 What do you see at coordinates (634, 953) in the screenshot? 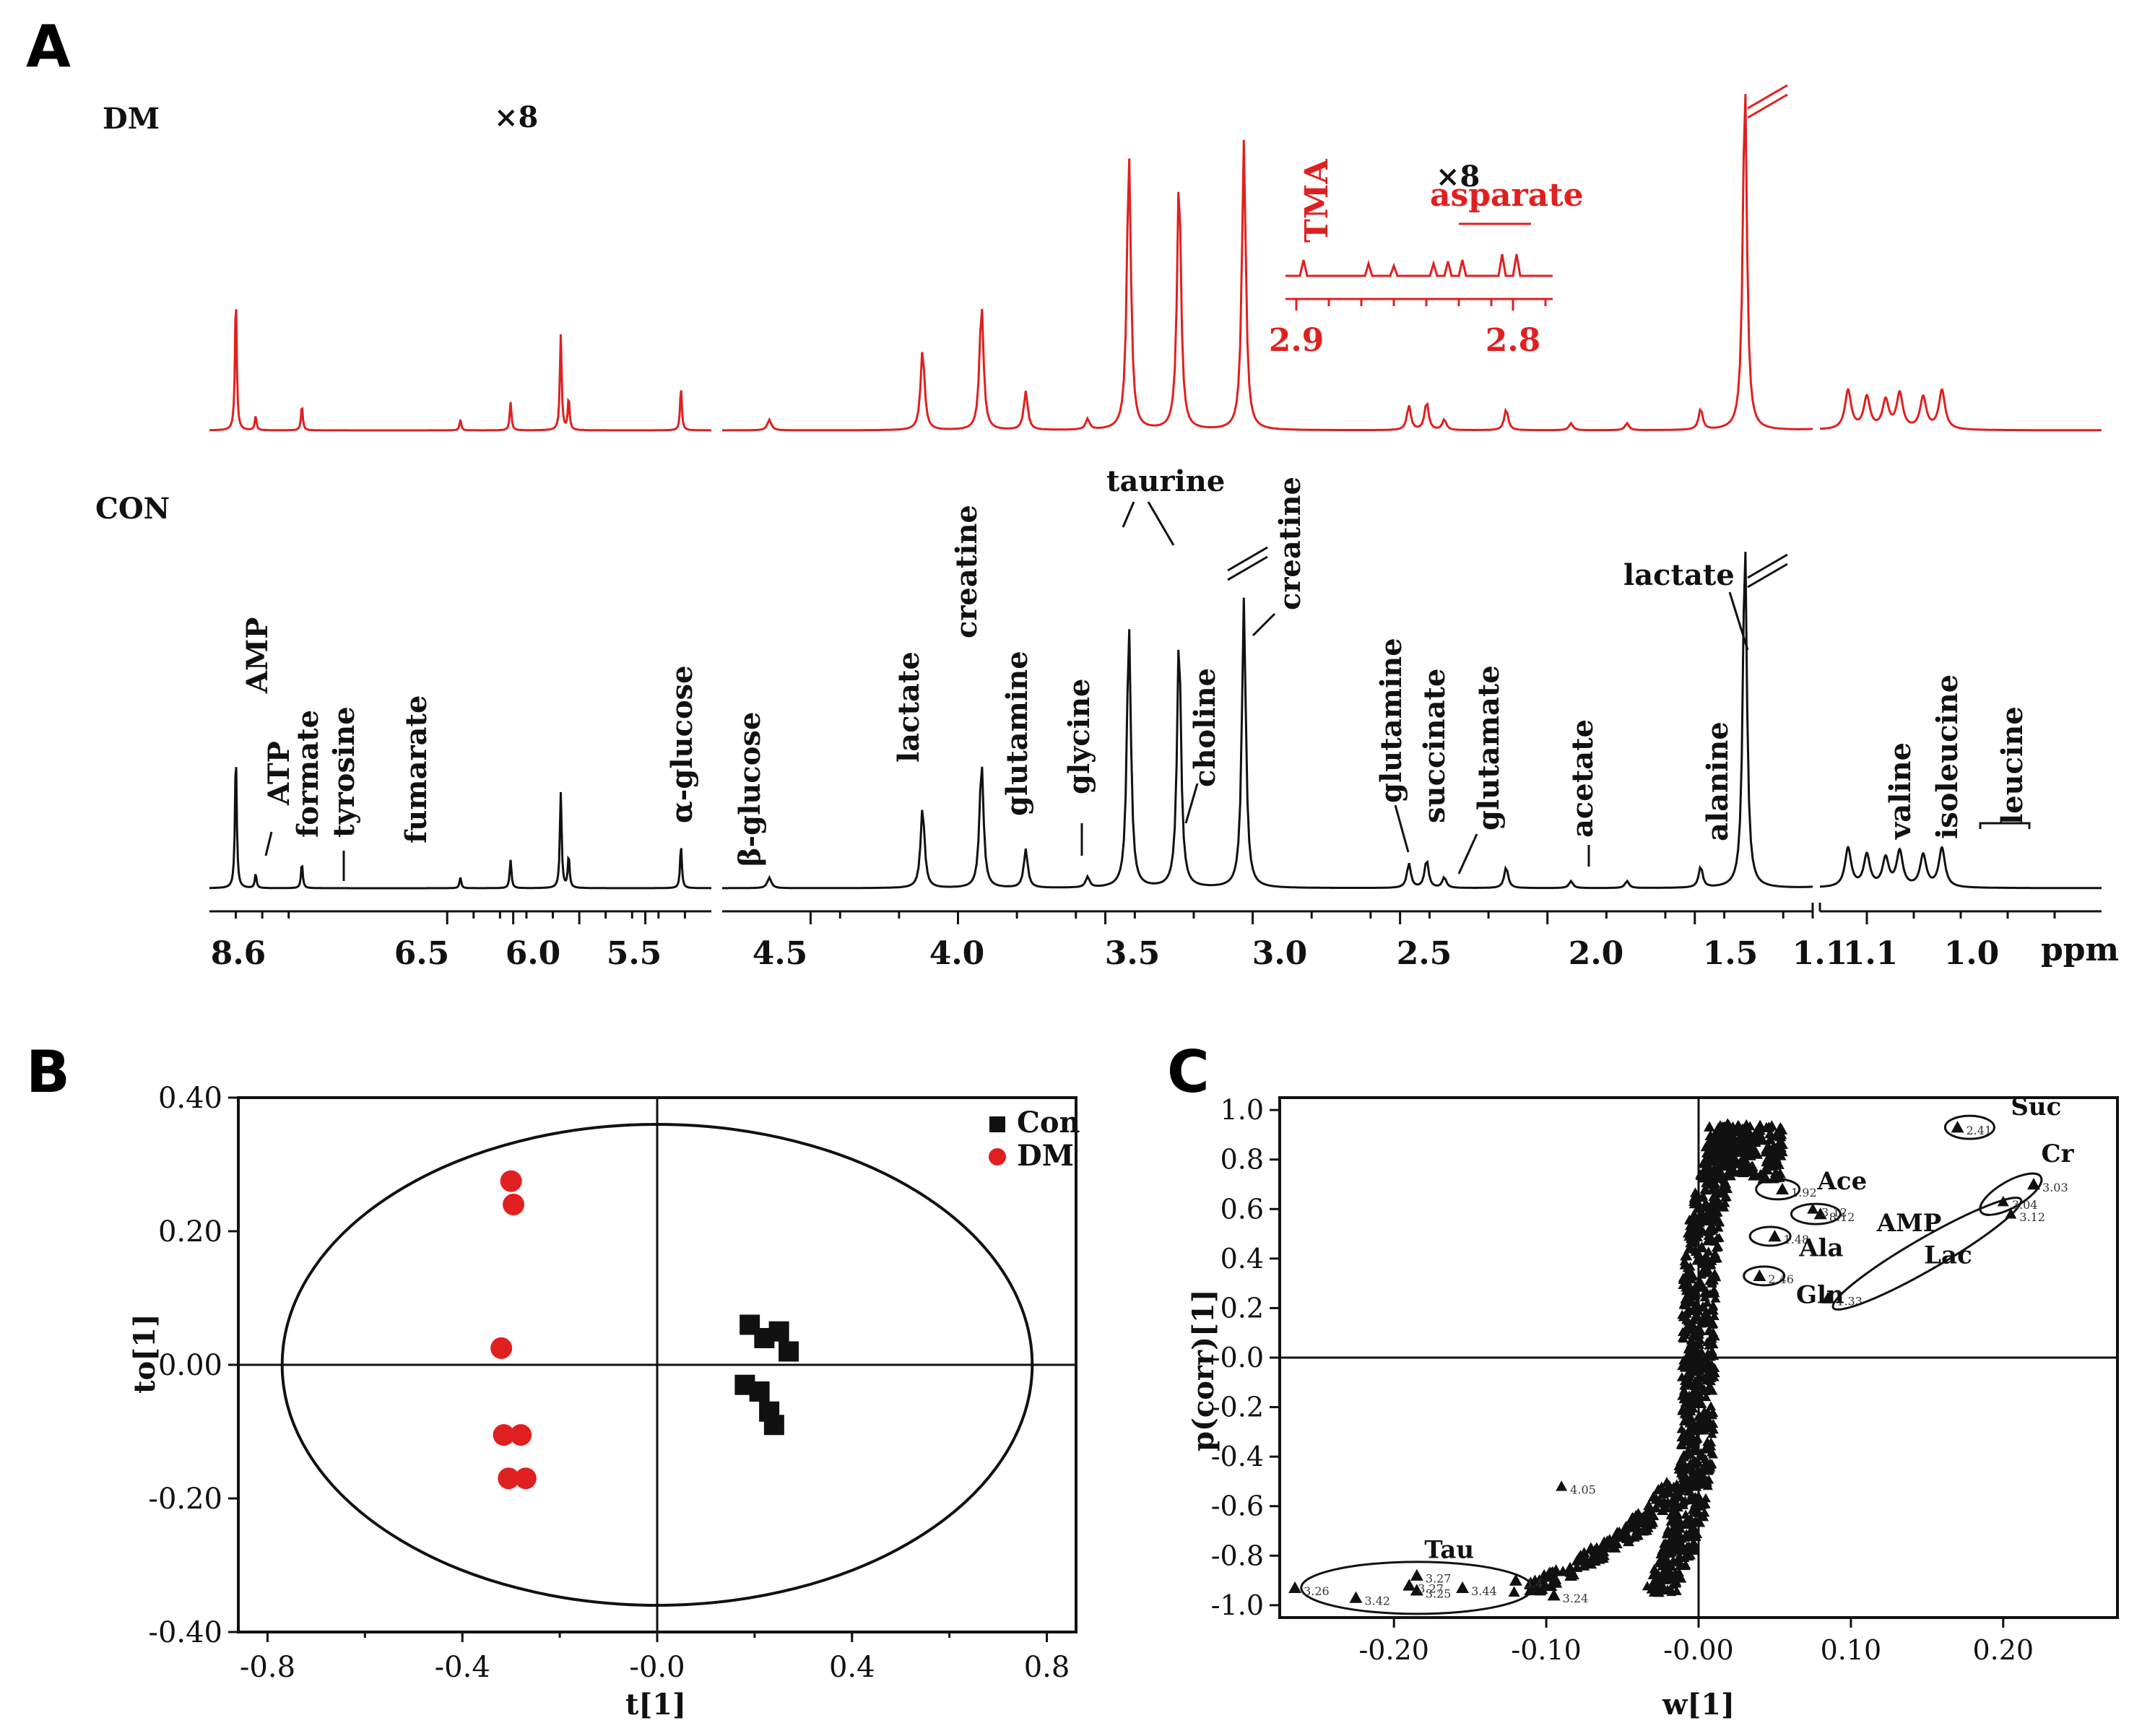
I see `ppm-tick-label: 5.5` at bounding box center [634, 953].